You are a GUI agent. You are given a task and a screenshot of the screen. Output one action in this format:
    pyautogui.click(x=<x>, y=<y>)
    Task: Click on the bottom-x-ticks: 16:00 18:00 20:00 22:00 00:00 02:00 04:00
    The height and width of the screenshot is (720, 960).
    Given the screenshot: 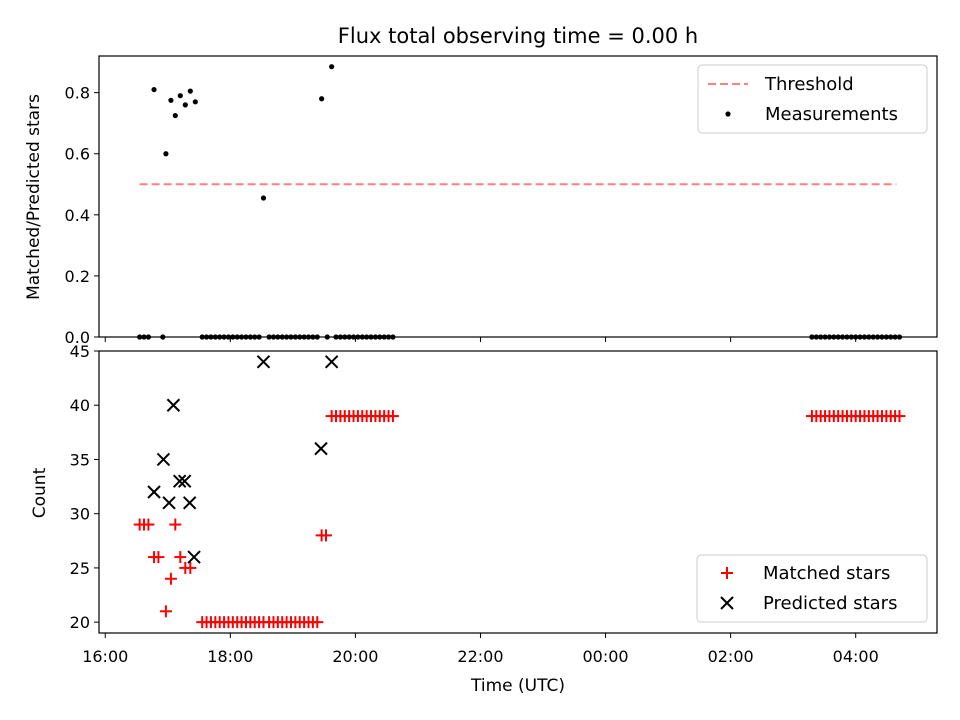 What is the action you would take?
    pyautogui.click(x=480, y=649)
    